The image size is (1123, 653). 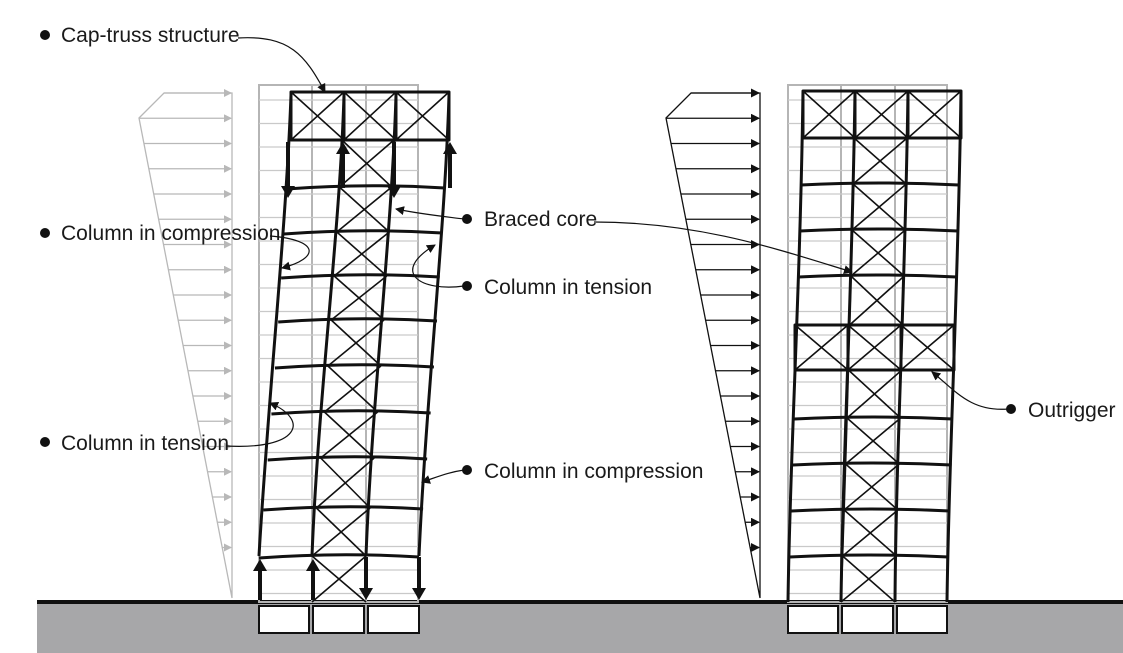 I want to click on left-wind-load-diagram, so click(x=185, y=344).